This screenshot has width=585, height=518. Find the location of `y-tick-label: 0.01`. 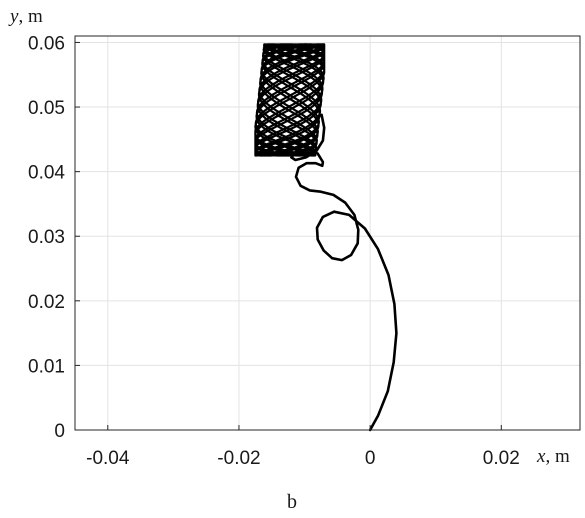

y-tick-label: 0.01 is located at coordinates (46, 366).